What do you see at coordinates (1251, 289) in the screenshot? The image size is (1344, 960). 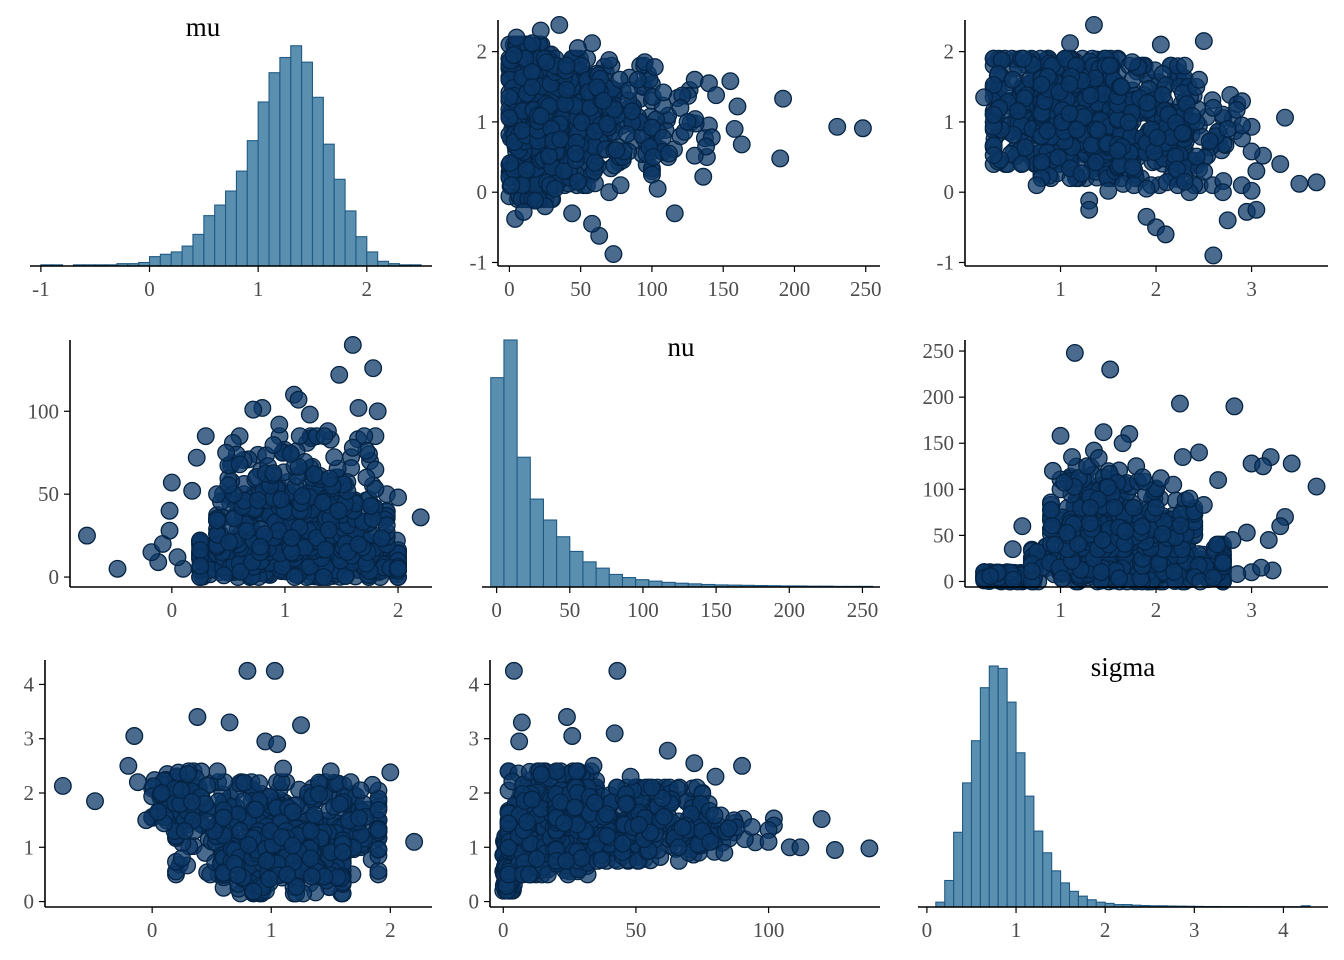 I see `mu-vs-sigma-x-tick-label: 3` at bounding box center [1251, 289].